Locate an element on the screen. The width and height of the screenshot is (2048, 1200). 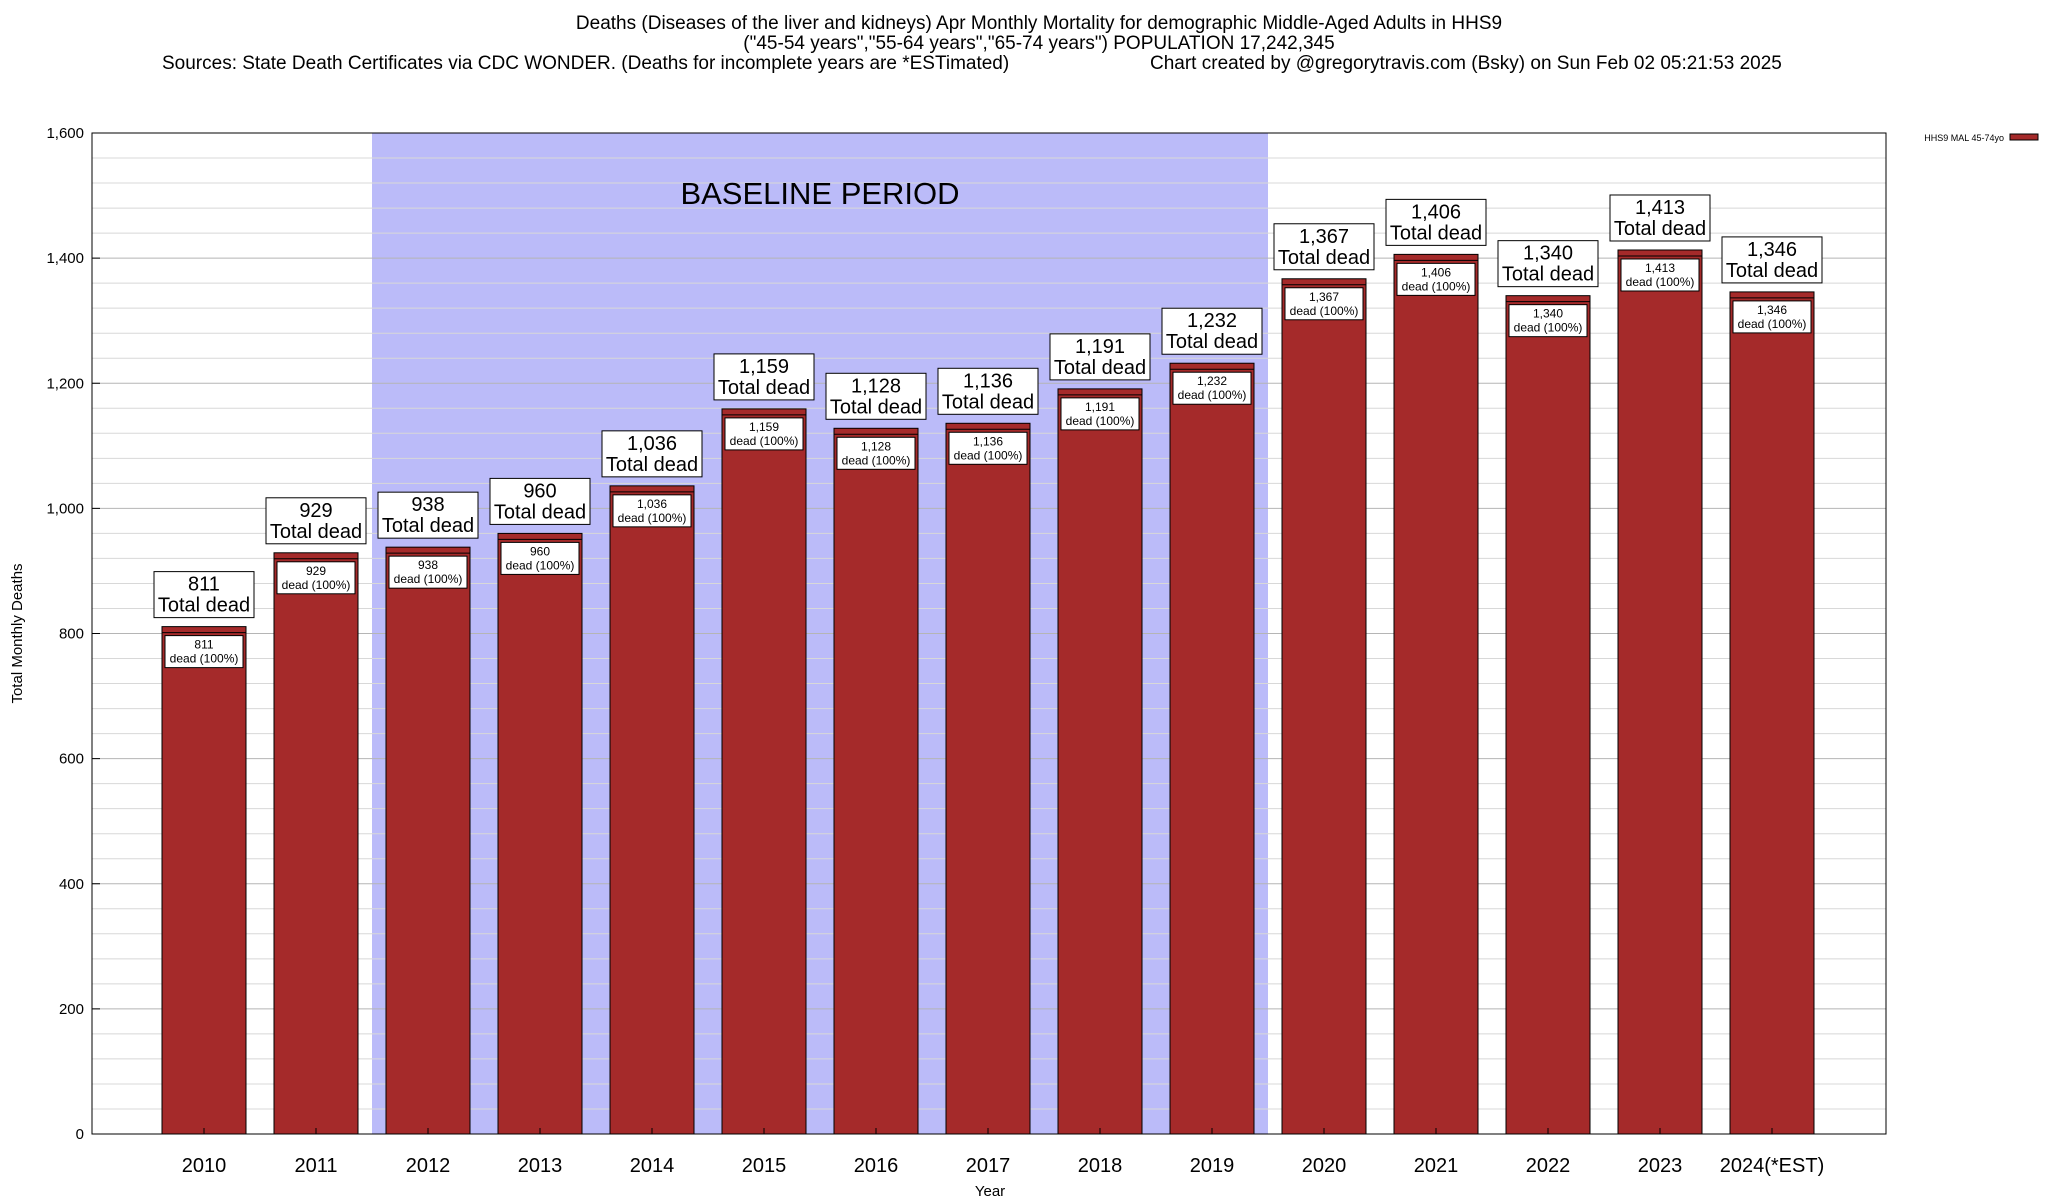
inner-value-label: 1,136 is located at coordinates (988, 441).